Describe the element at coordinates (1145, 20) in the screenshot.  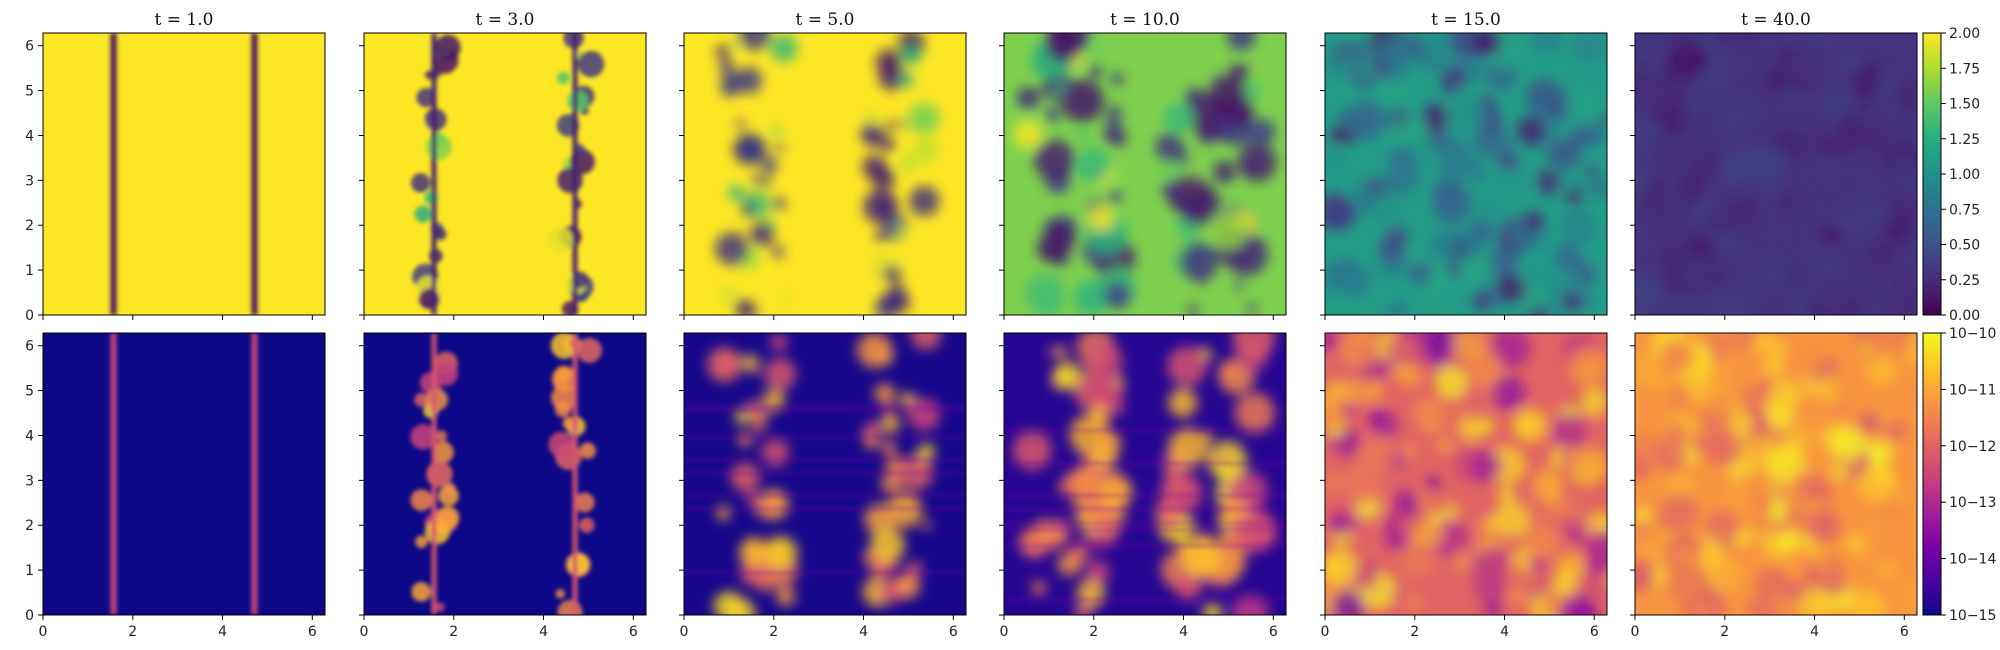
I see `panel-title: t = 10.0` at that location.